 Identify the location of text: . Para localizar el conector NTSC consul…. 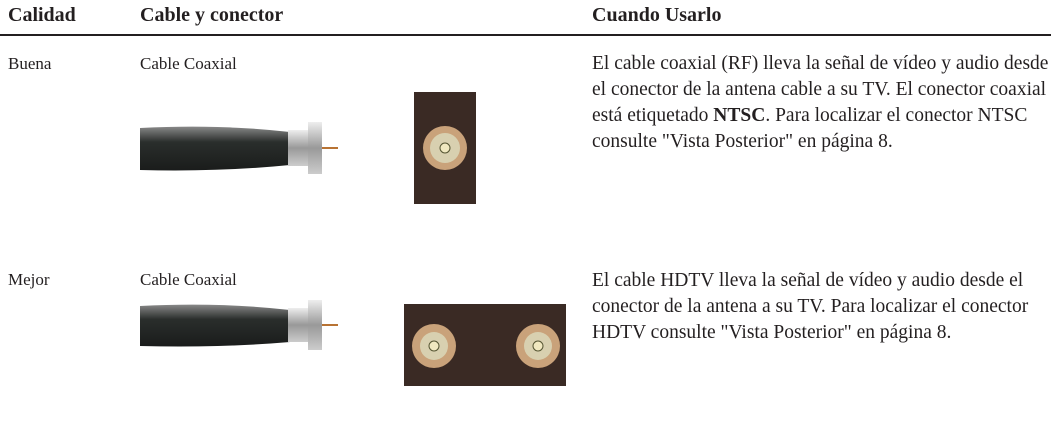
(810, 128).